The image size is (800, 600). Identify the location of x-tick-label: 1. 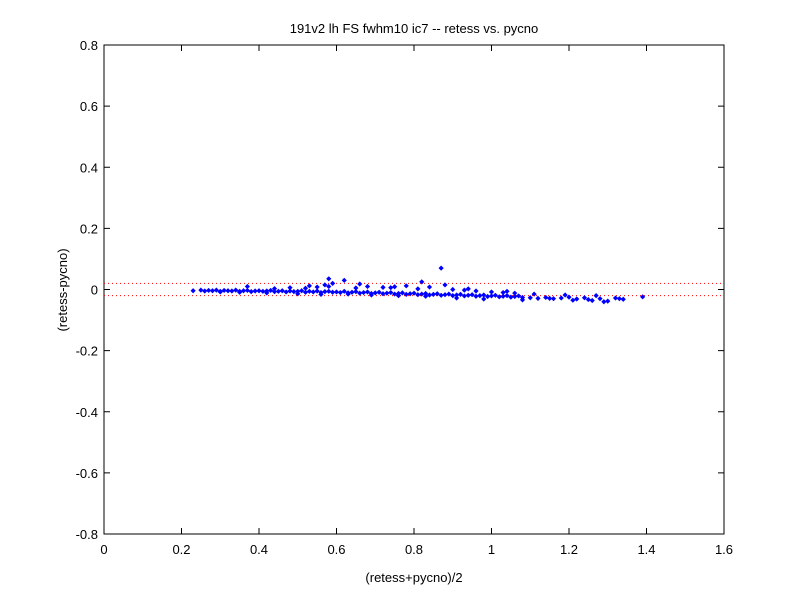
(491, 549).